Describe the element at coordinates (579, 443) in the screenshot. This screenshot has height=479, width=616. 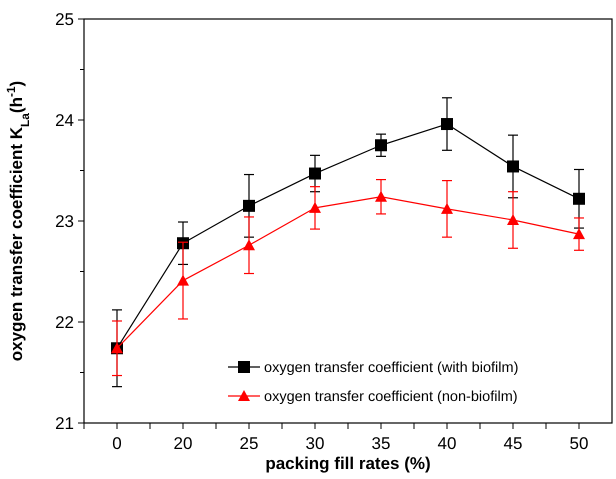
I see `x-tick-label: 50` at that location.